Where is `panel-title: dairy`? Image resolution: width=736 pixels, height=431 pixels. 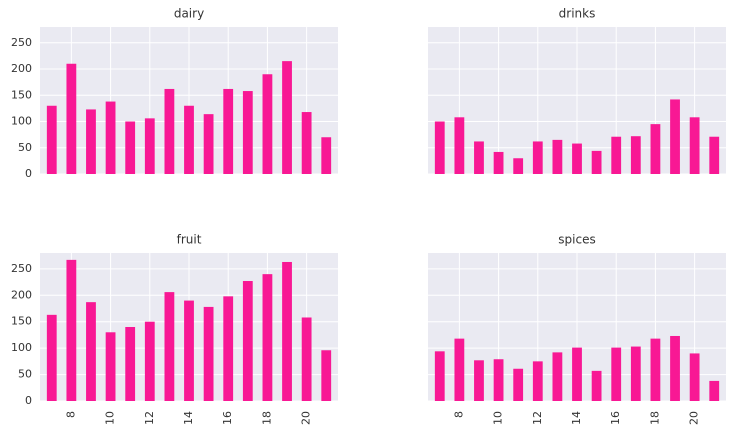 panel-title: dairy is located at coordinates (189, 14).